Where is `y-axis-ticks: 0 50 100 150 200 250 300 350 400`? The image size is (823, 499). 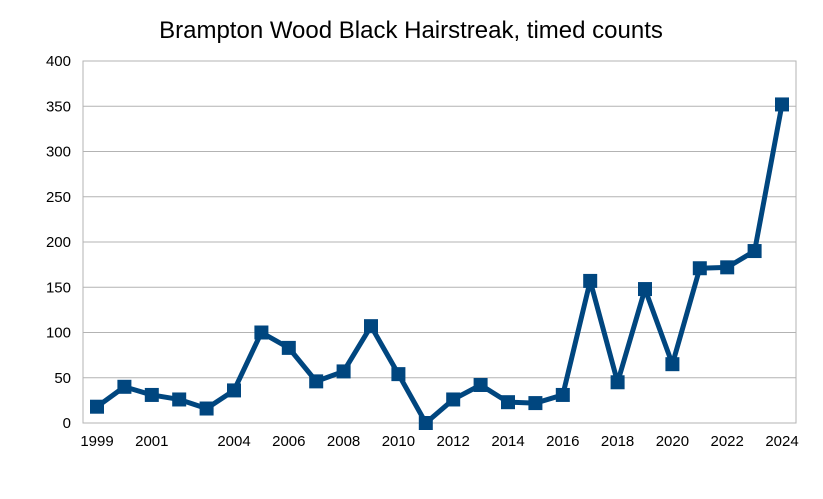 y-axis-ticks: 0 50 100 150 200 250 300 350 400 is located at coordinates (58, 242).